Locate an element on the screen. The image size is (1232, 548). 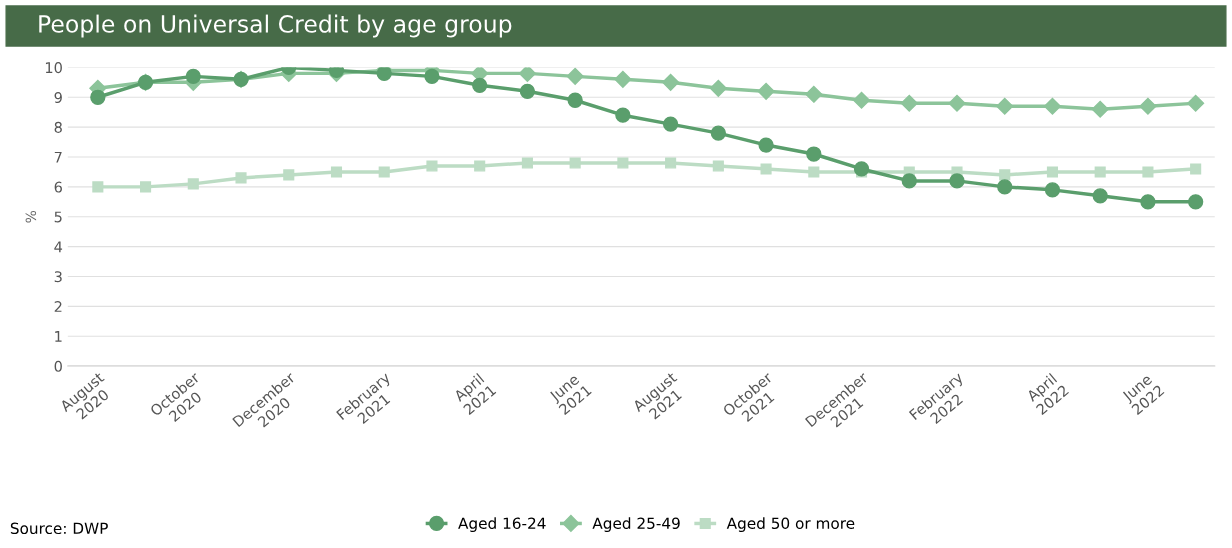
chart-title: People on Universal Credit by age group is located at coordinates (275, 26).